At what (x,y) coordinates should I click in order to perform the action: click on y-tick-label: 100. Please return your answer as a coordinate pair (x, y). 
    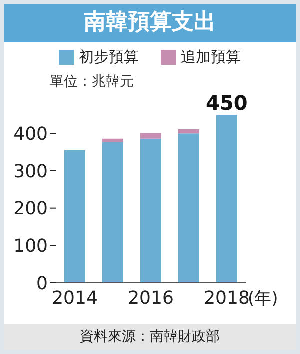
    Looking at the image, I should click on (31, 247).